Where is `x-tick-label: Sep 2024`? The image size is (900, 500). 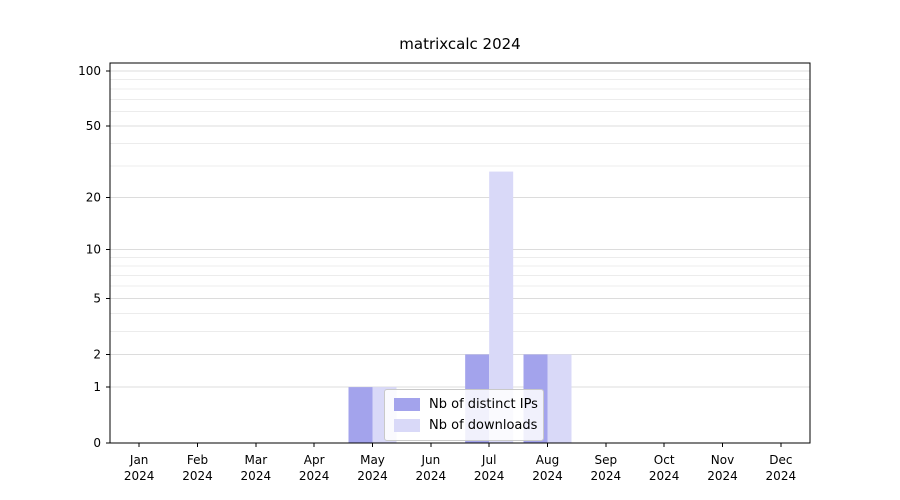
x-tick-label: Sep 2024 is located at coordinates (606, 468).